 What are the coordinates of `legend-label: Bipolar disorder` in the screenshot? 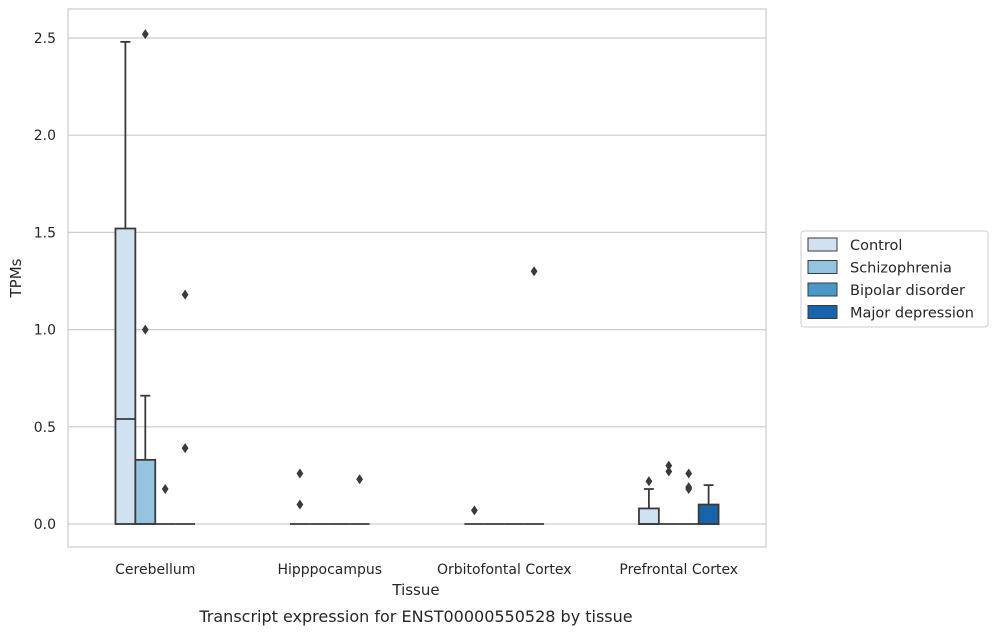 It's located at (907, 291).